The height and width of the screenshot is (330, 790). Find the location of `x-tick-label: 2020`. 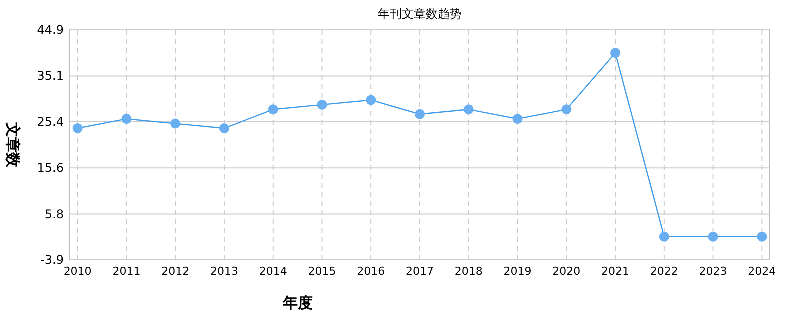

x-tick-label: 2020 is located at coordinates (566, 271).